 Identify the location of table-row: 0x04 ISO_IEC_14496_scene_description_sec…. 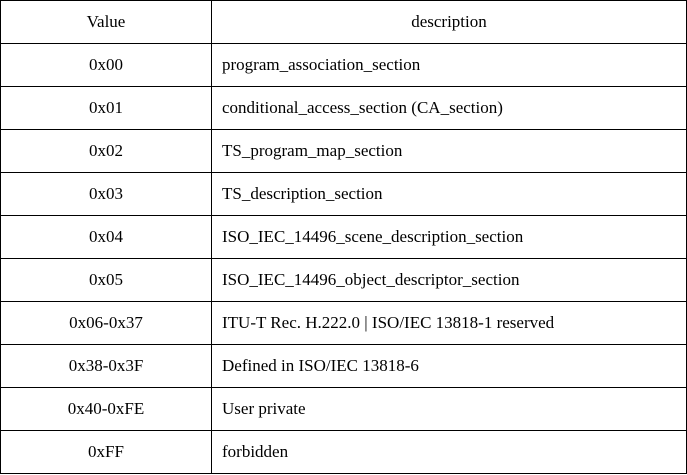
(343, 237).